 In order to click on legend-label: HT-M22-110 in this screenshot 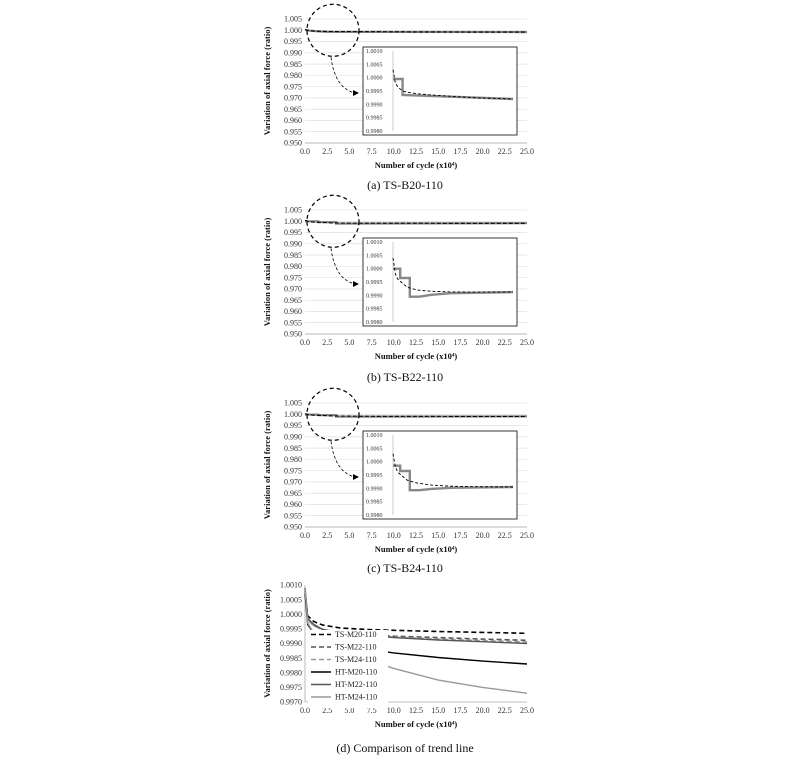, I will do `click(356, 684)`.